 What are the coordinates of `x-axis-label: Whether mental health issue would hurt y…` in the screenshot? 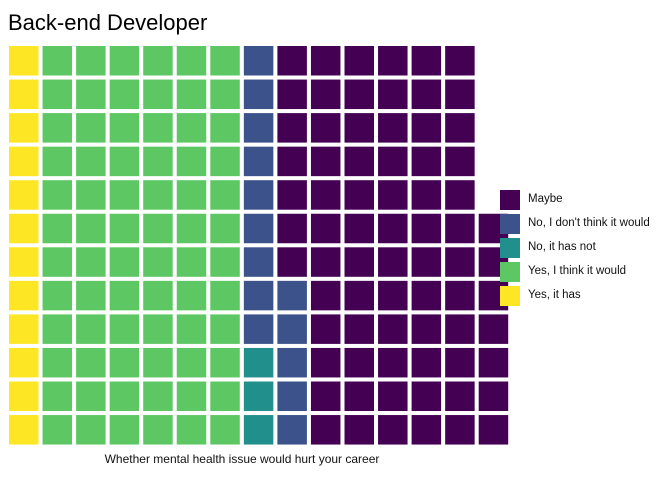 It's located at (242, 459).